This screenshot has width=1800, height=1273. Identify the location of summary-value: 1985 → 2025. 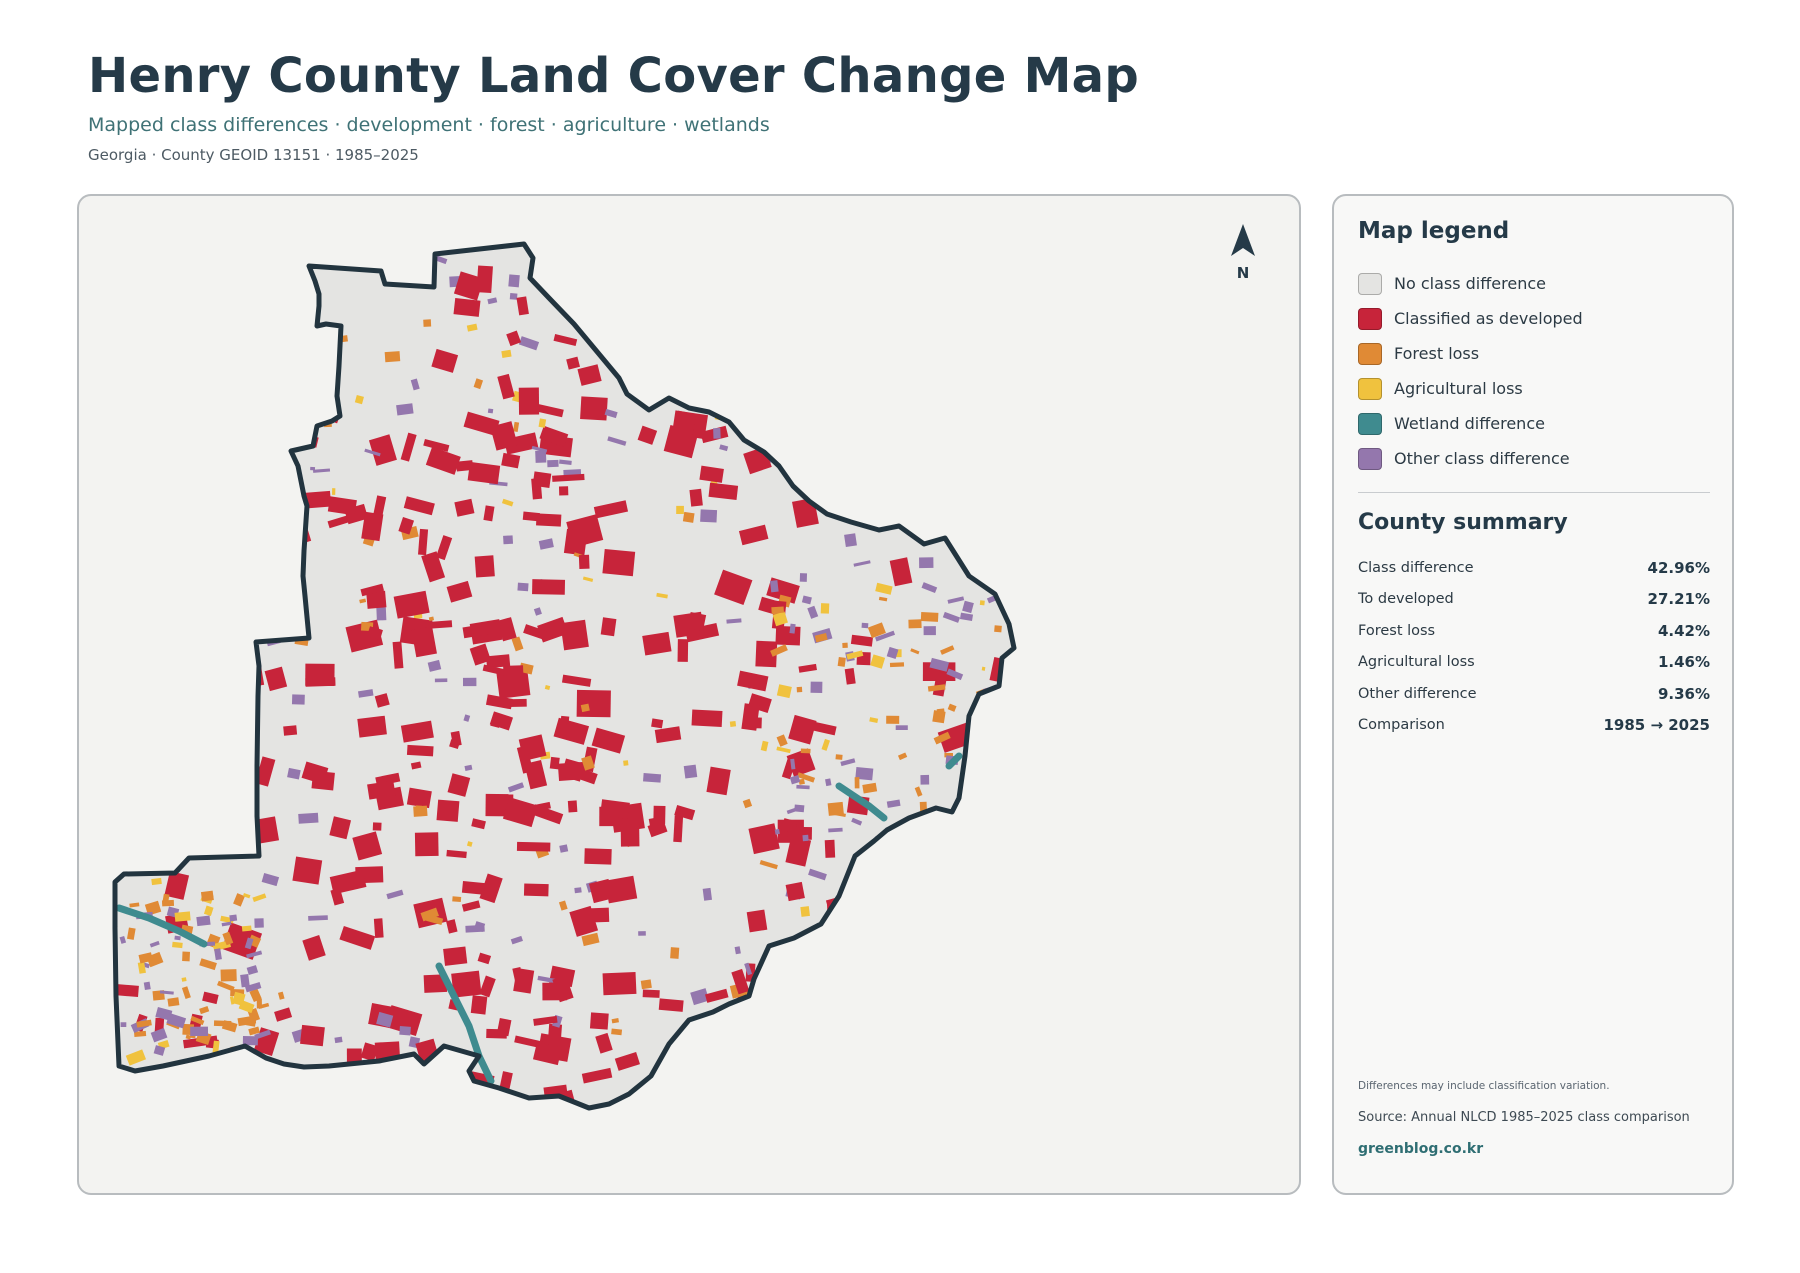
(1656, 725).